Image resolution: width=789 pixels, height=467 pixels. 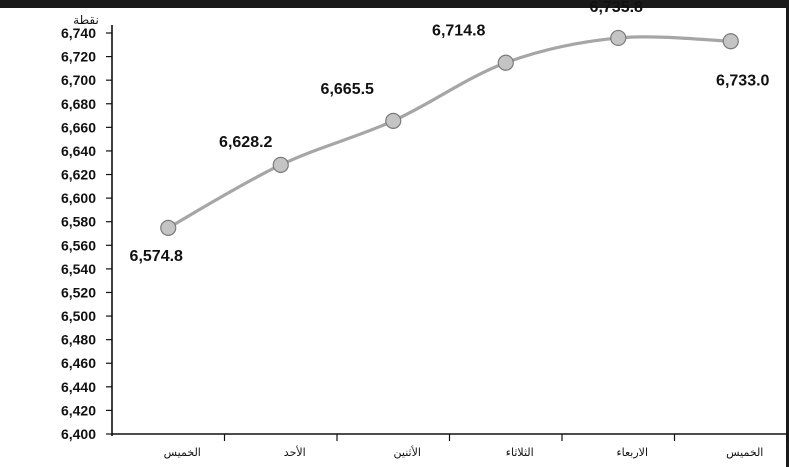 I want to click on y-tick-label: 6,460, so click(x=78, y=363).